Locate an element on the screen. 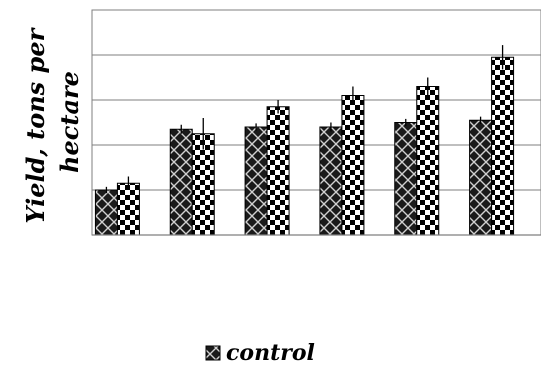  y-axis-label: Yield, tons per hectare is located at coordinates (52, 121).